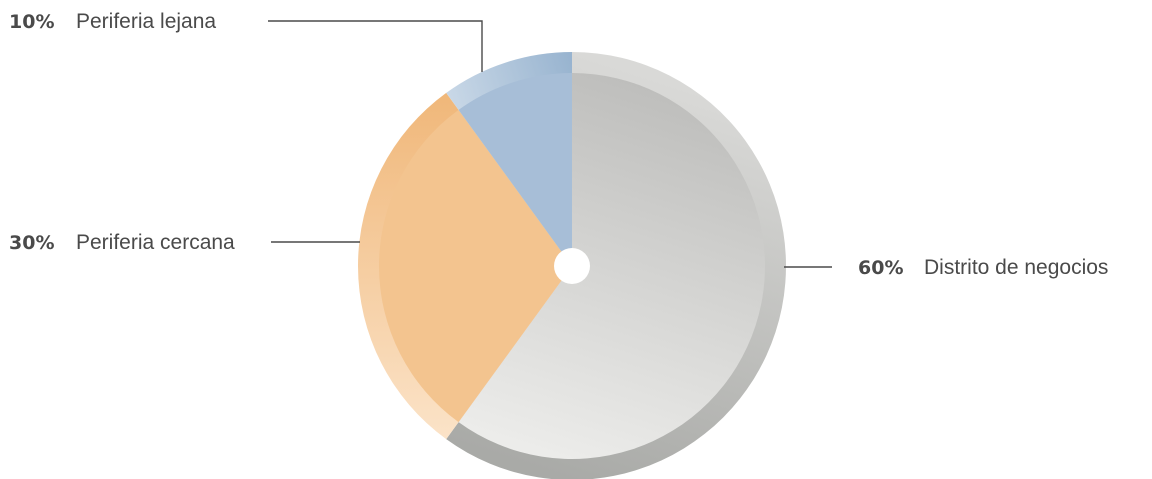  I want to click on data-label-name-distrito-de-negocios: Distrito de negocios, so click(1016, 267).